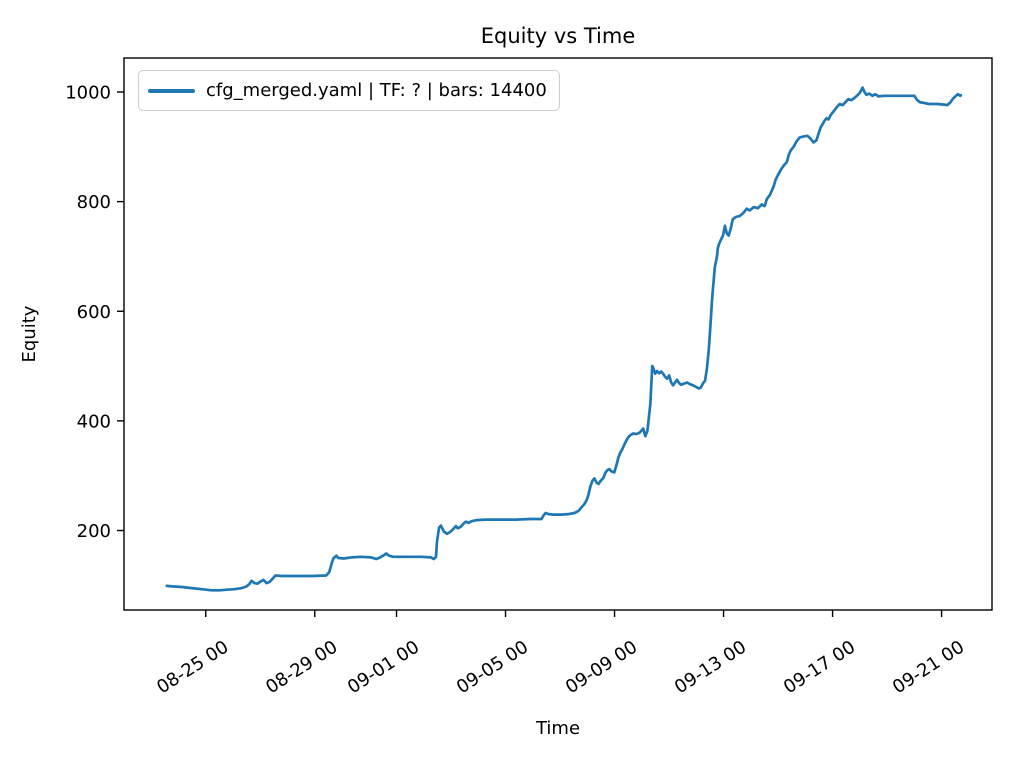  What do you see at coordinates (601, 668) in the screenshot?
I see `x-tick-label: 09-09 00` at bounding box center [601, 668].